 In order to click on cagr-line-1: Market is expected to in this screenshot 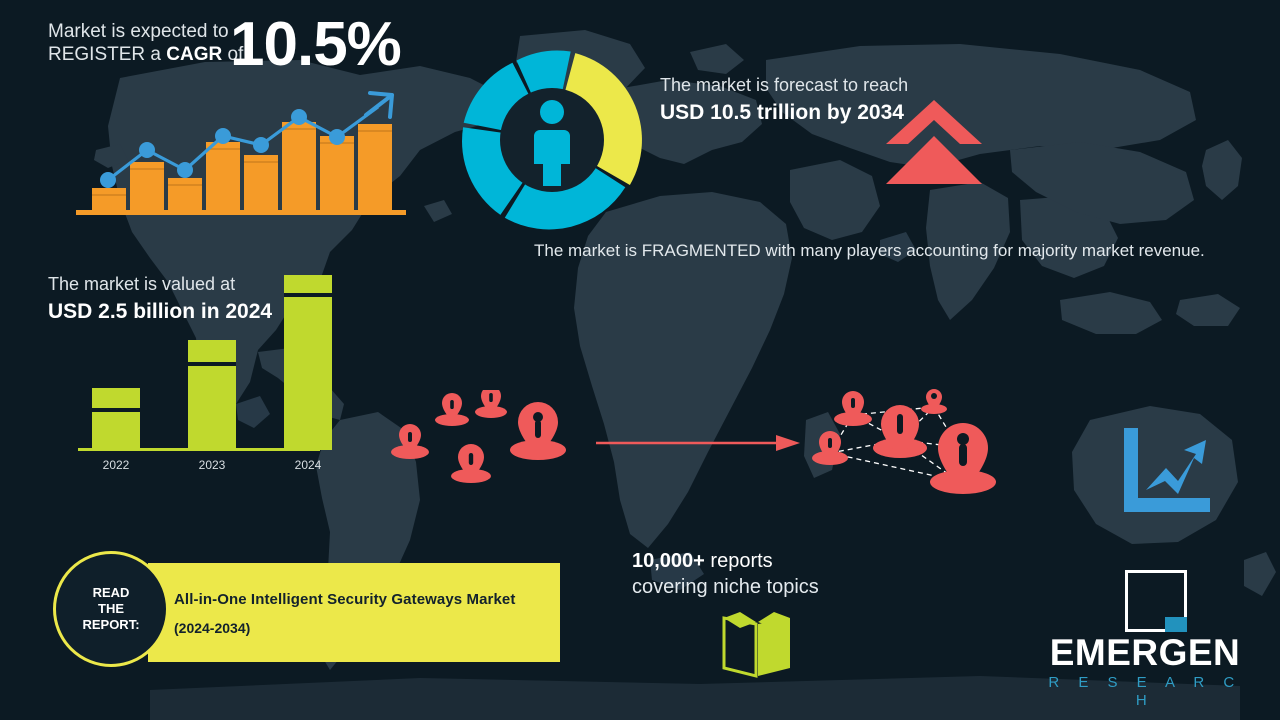, I will do `click(138, 31)`.